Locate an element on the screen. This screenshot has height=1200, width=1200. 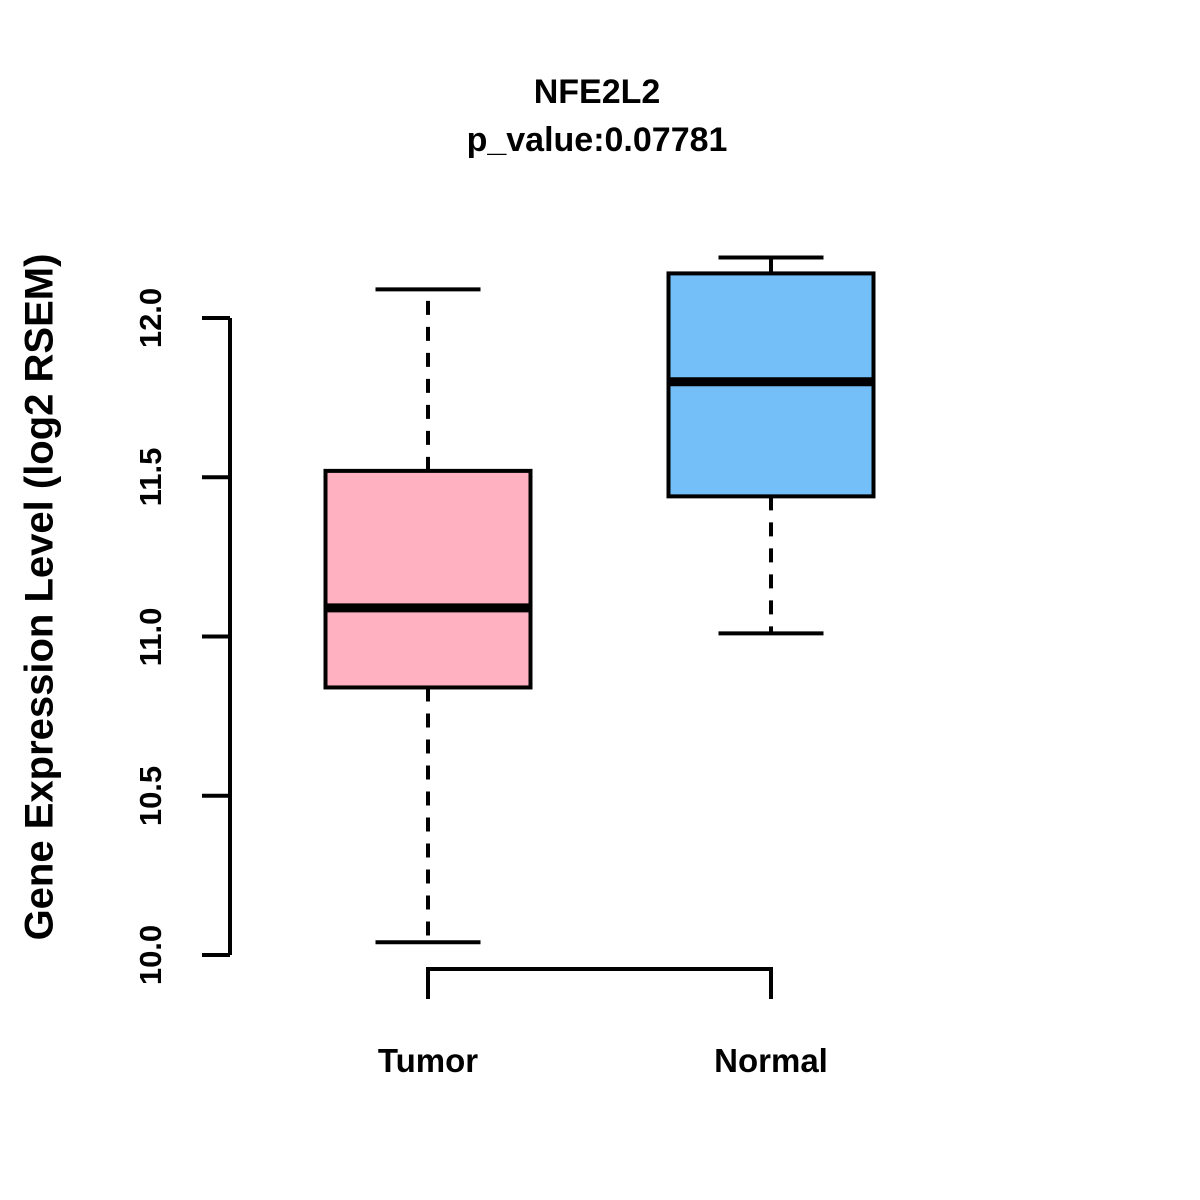
y-tick-label: 11.5 is located at coordinates (150, 477).